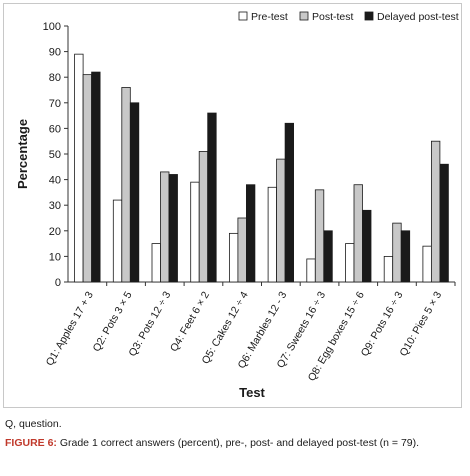  I want to click on legend-label: Pre-test, so click(269, 17).